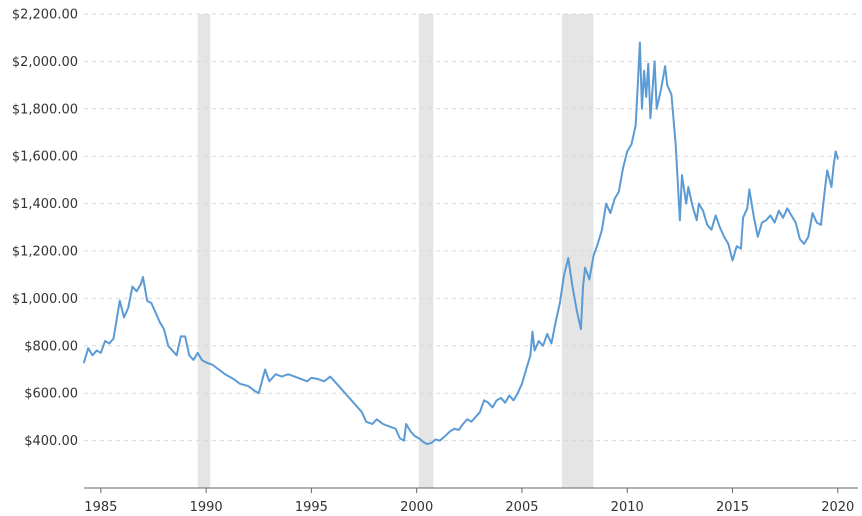 This screenshot has width=862, height=516. Describe the element at coordinates (627, 507) in the screenshot. I see `x-tick-label: 2010` at that location.